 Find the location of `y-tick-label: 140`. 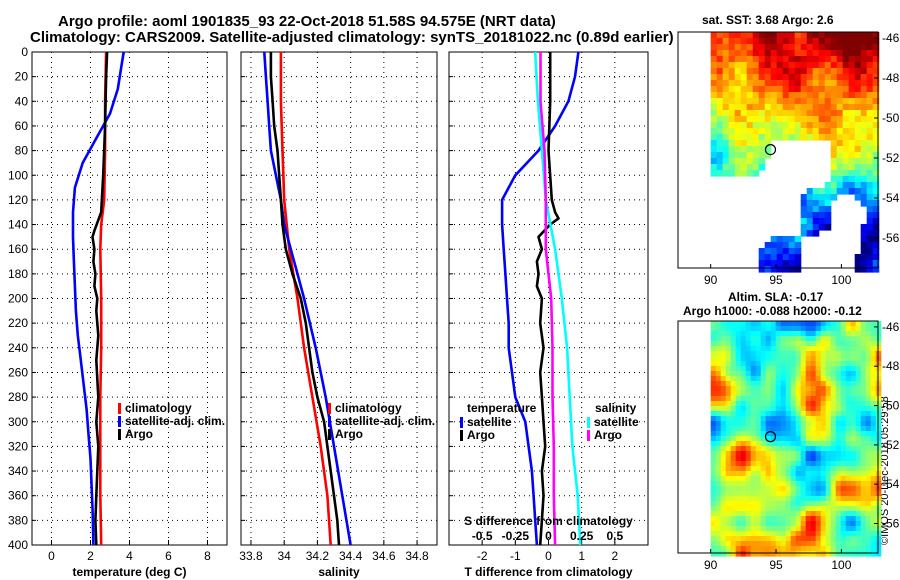

y-tick-label: 140 is located at coordinates (18, 225).